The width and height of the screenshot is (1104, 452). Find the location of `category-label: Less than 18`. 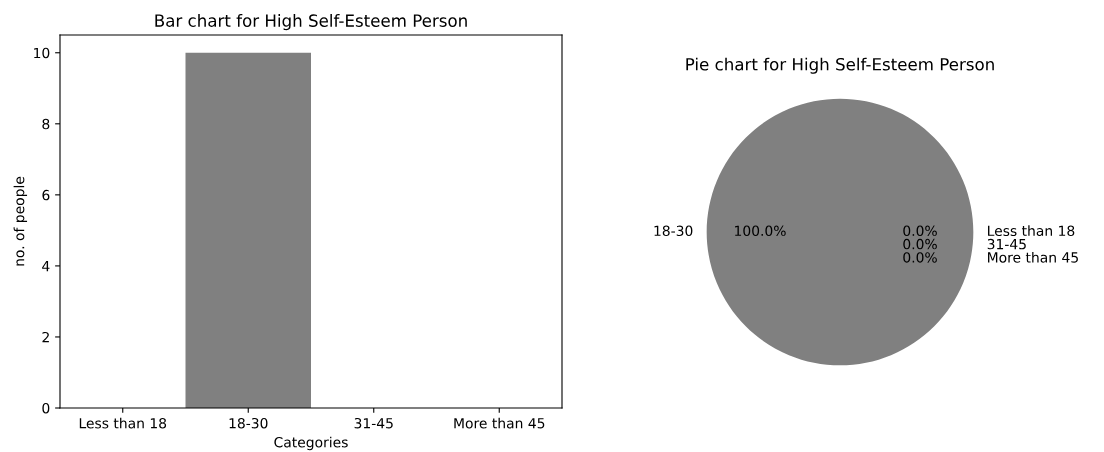

category-label: Less than 18 is located at coordinates (1031, 231).